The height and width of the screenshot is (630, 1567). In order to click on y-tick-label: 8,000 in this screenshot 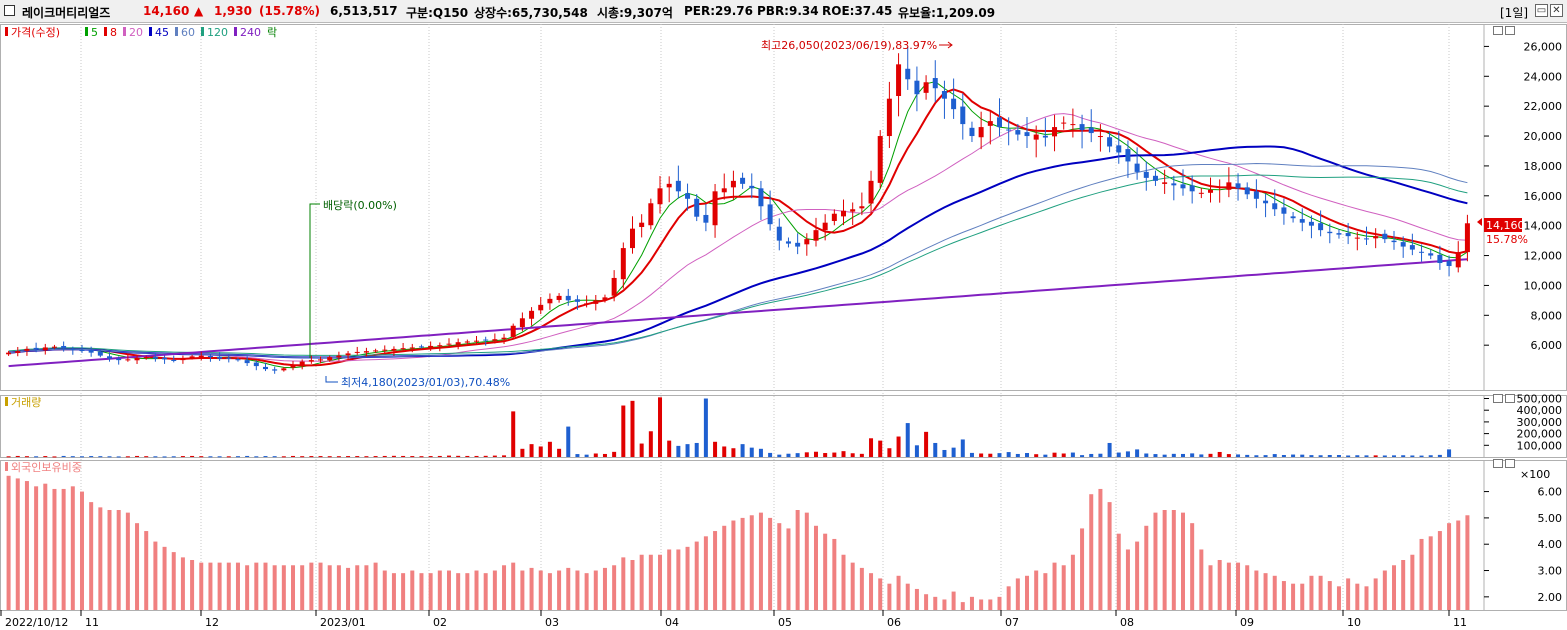, I will do `click(1547, 315)`.